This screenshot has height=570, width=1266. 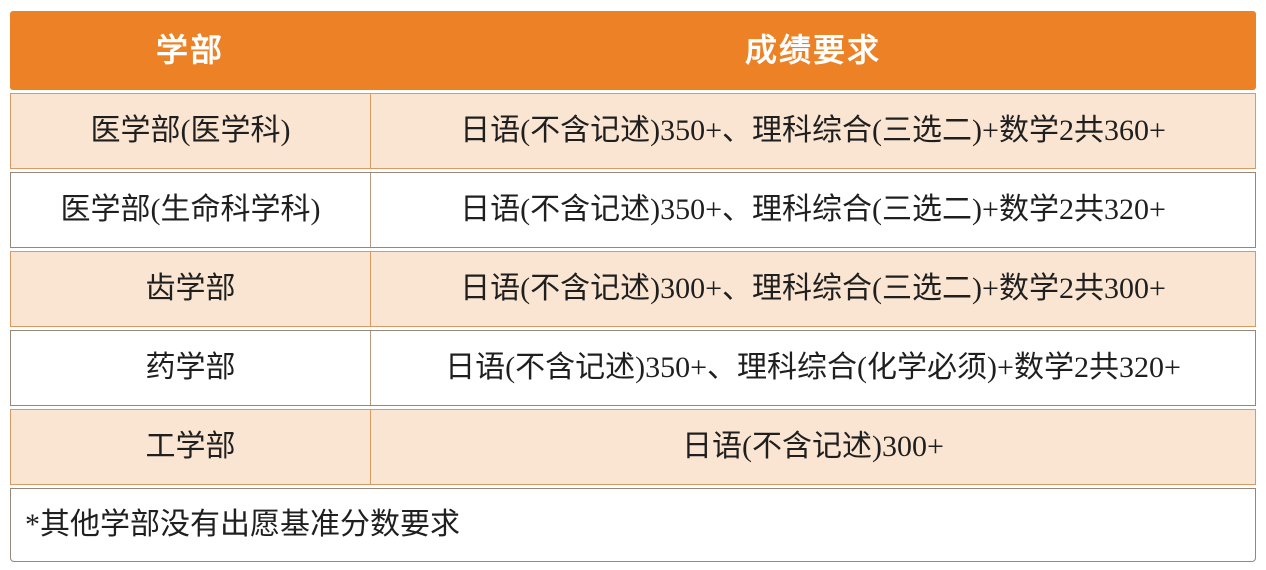 What do you see at coordinates (813, 130) in the screenshot?
I see `requirement-cell: 日语(不含记述)350+、理科综合(三选二)+数学2共360+` at bounding box center [813, 130].